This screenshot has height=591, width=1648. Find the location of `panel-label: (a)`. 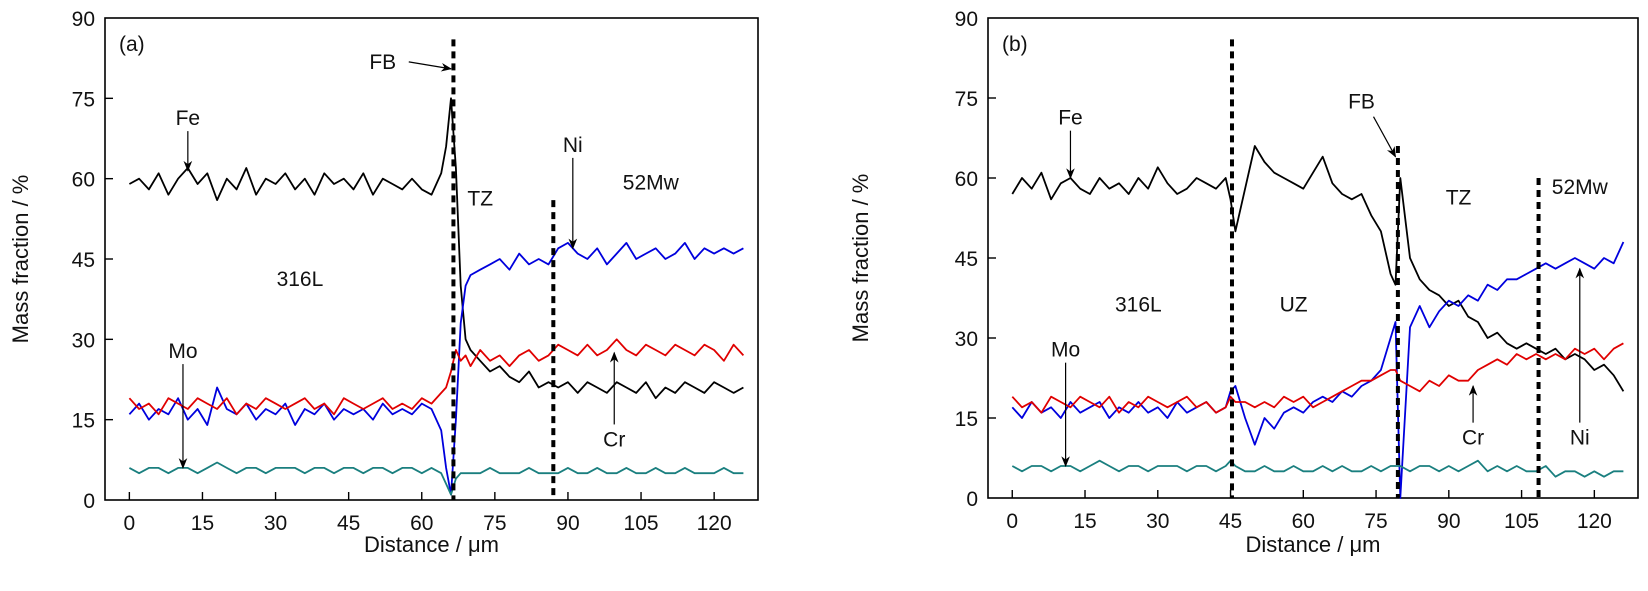

panel-label: (a) is located at coordinates (132, 44).